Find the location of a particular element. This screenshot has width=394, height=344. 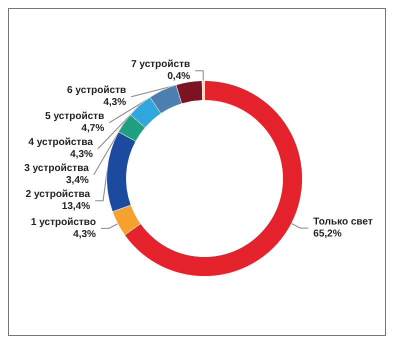

slice-label: 5 устройств is located at coordinates (74, 116).